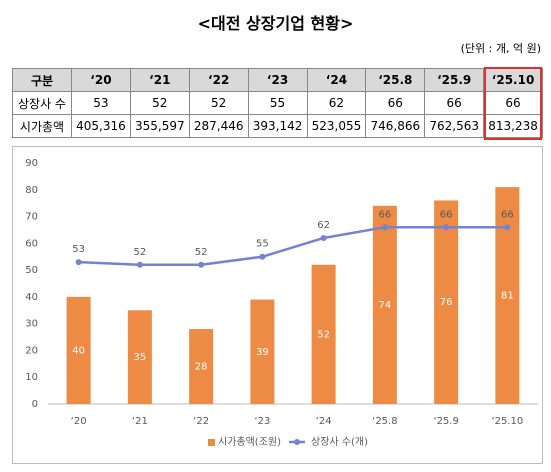 This screenshot has height=472, width=551. Describe the element at coordinates (218, 126) in the screenshot. I see `table-cell: 287,446` at that location.